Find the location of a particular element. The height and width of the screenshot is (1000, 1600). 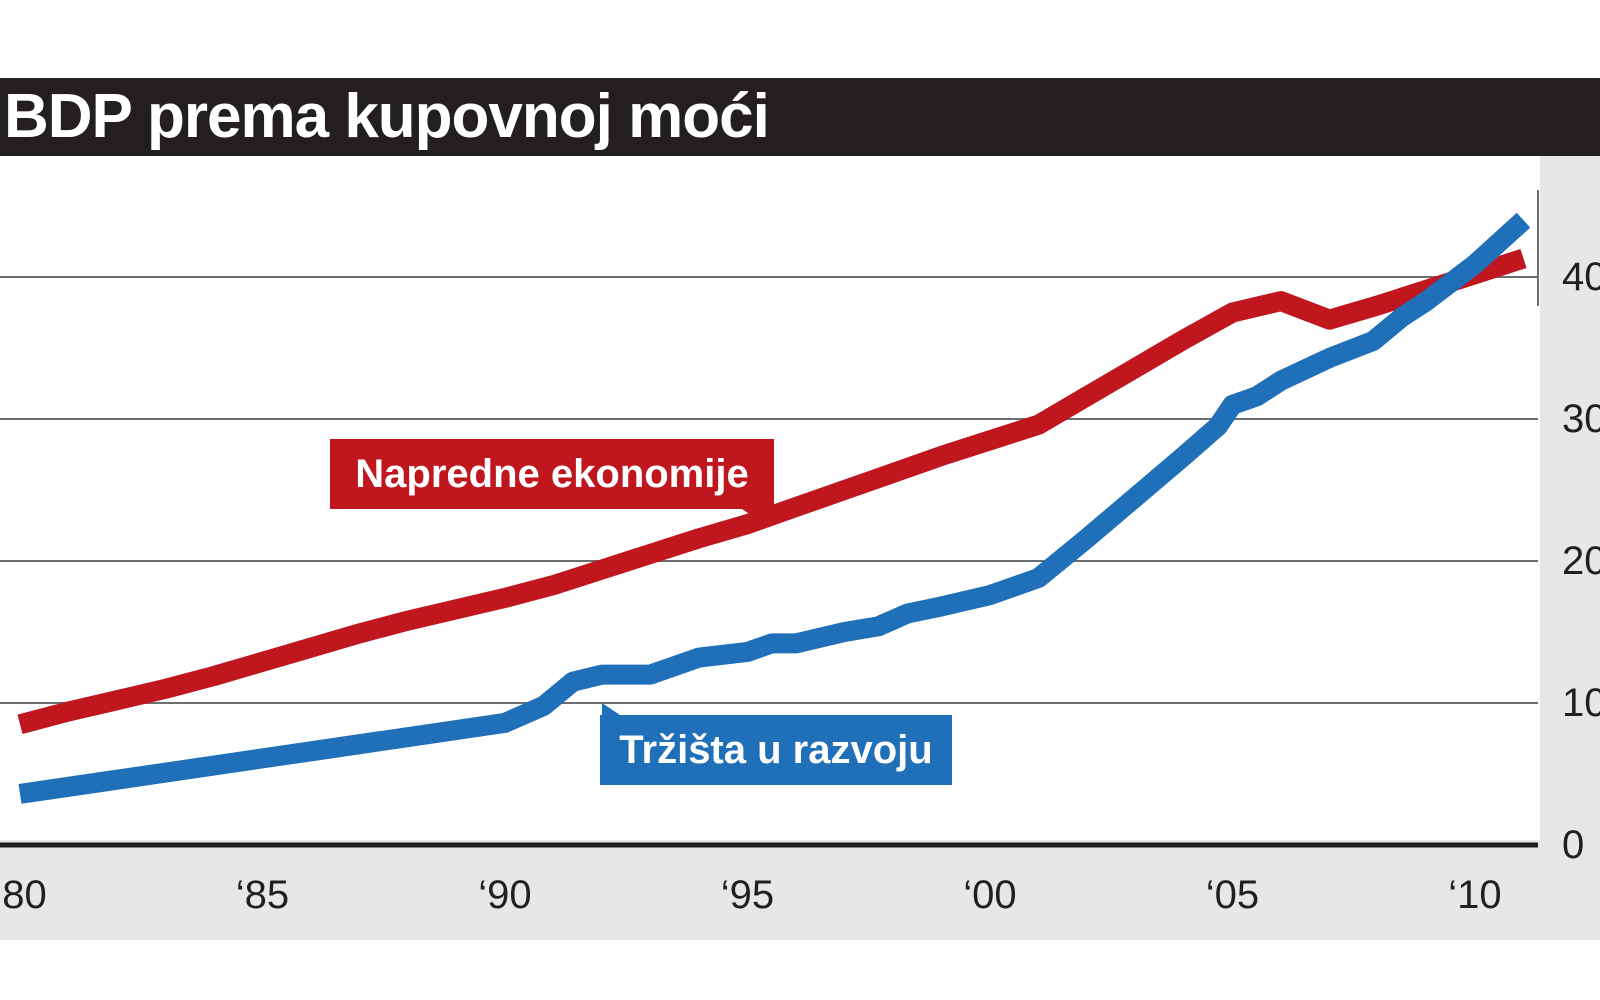

x-tick-label: ‘05 is located at coordinates (1232, 895).